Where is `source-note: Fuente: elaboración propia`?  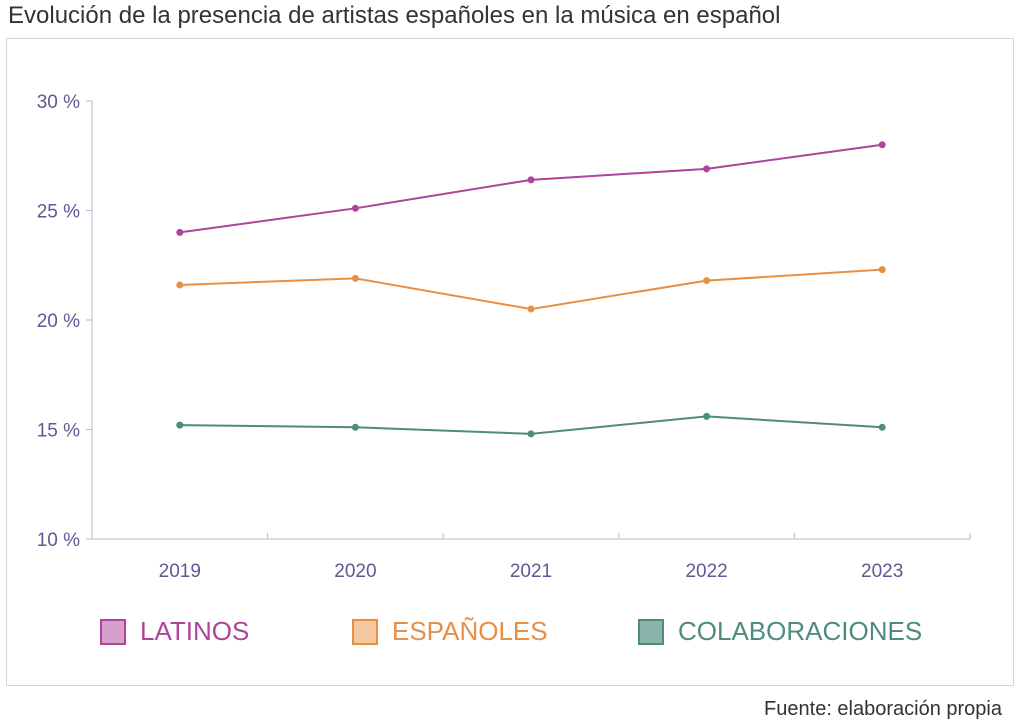 source-note: Fuente: elaboración propia is located at coordinates (883, 709).